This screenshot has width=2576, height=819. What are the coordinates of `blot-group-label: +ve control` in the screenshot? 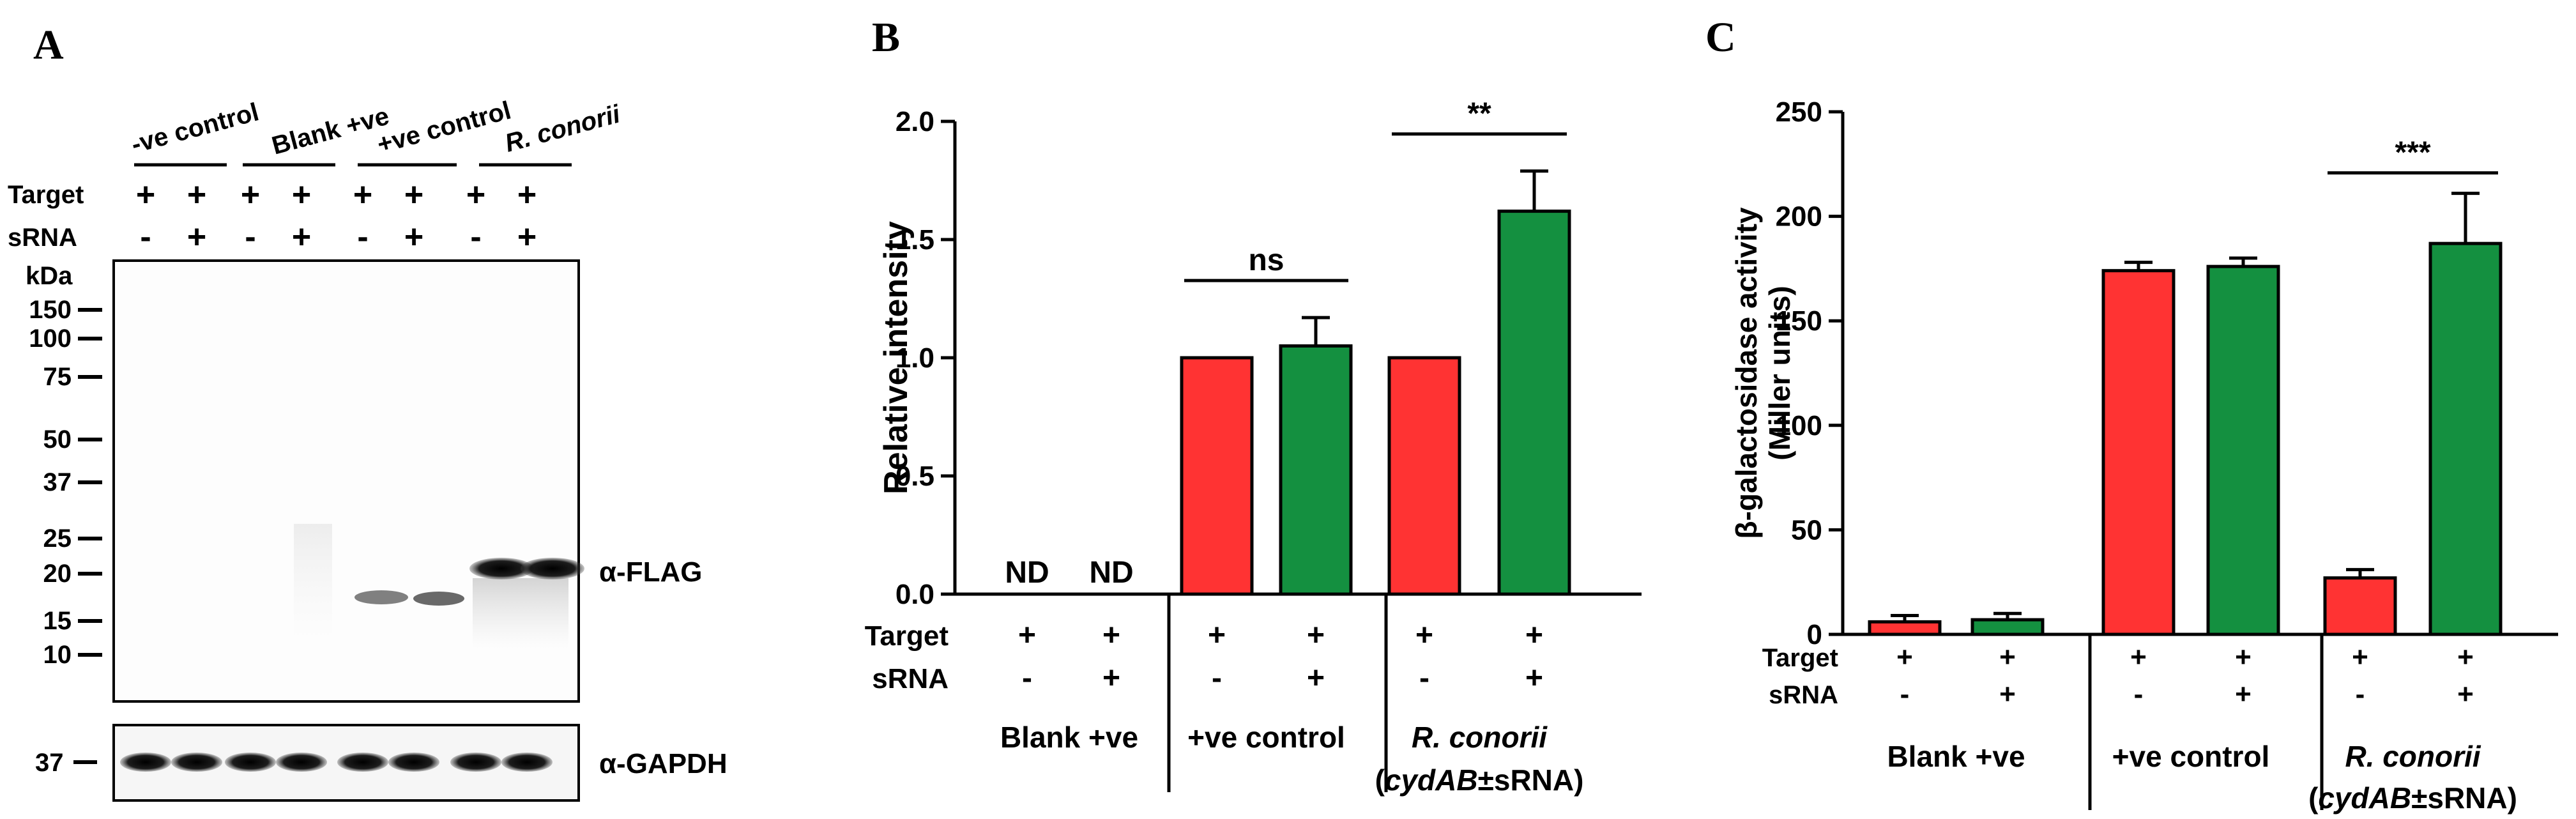 It's located at (444, 127).